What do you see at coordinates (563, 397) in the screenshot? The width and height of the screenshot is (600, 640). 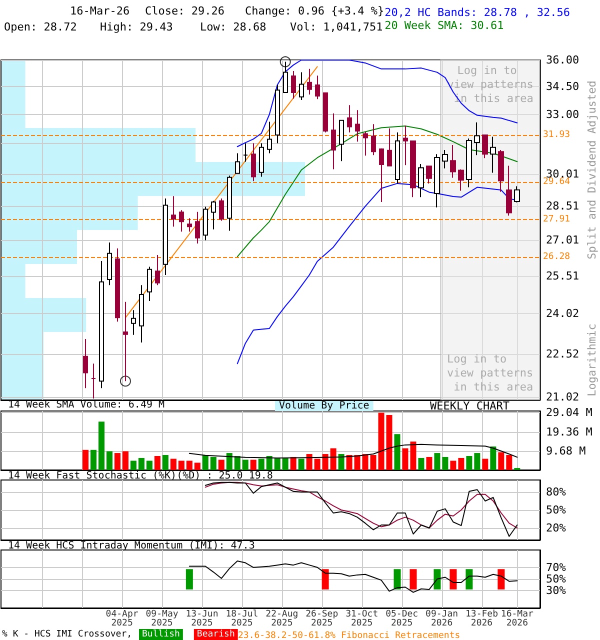 I see `y-tick-label: 21.02` at bounding box center [563, 397].